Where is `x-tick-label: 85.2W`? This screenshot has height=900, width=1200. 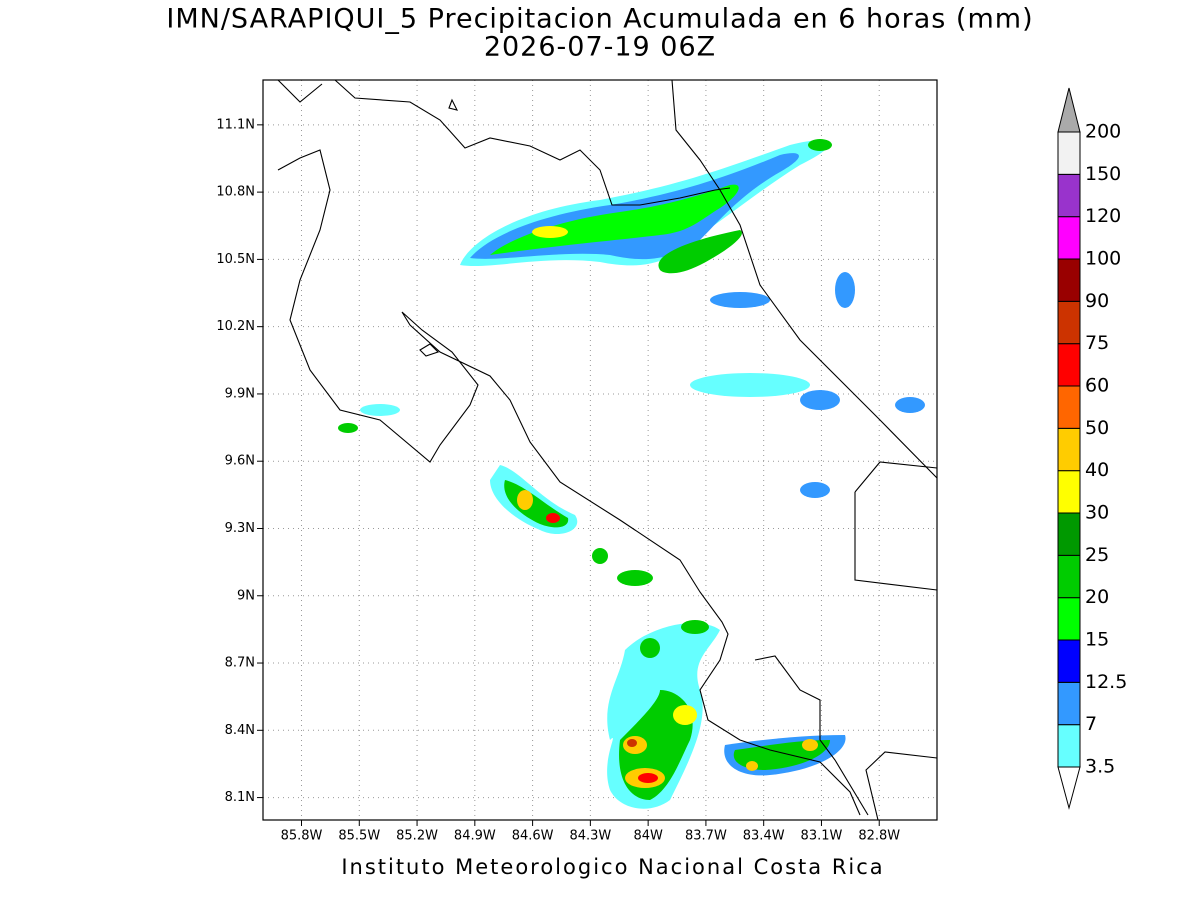
x-tick-label: 85.2W is located at coordinates (417, 836).